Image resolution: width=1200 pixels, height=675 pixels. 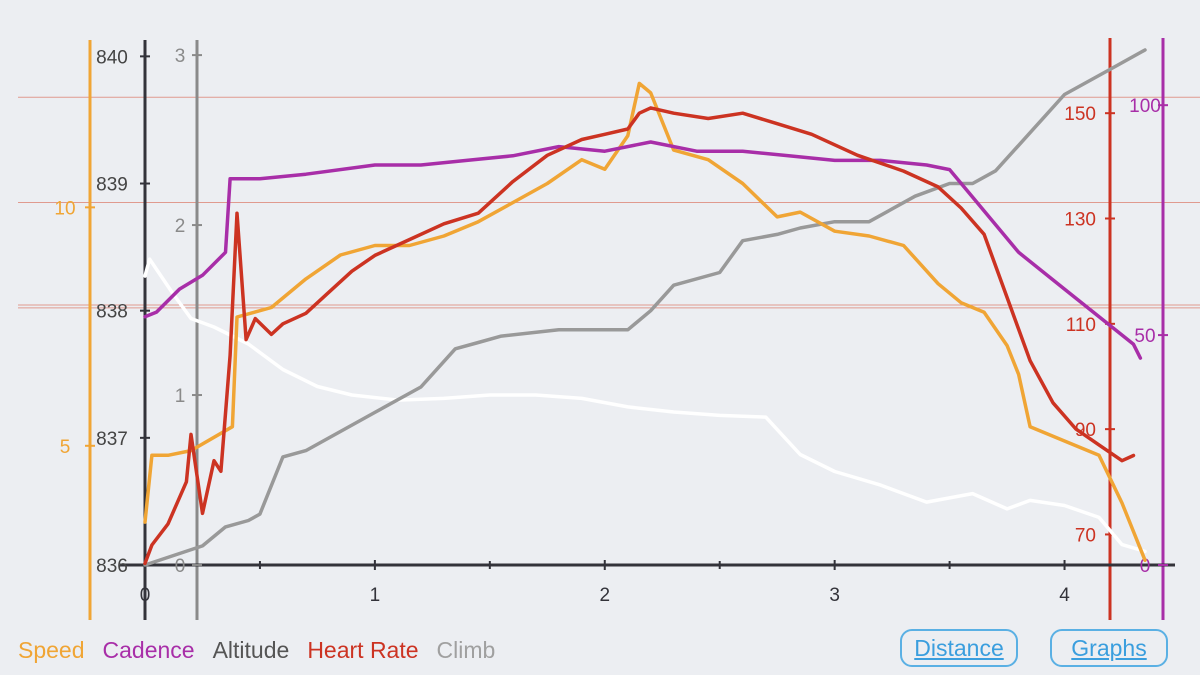 What do you see at coordinates (180, 226) in the screenshot?
I see `climb-tick-label-2: 2` at bounding box center [180, 226].